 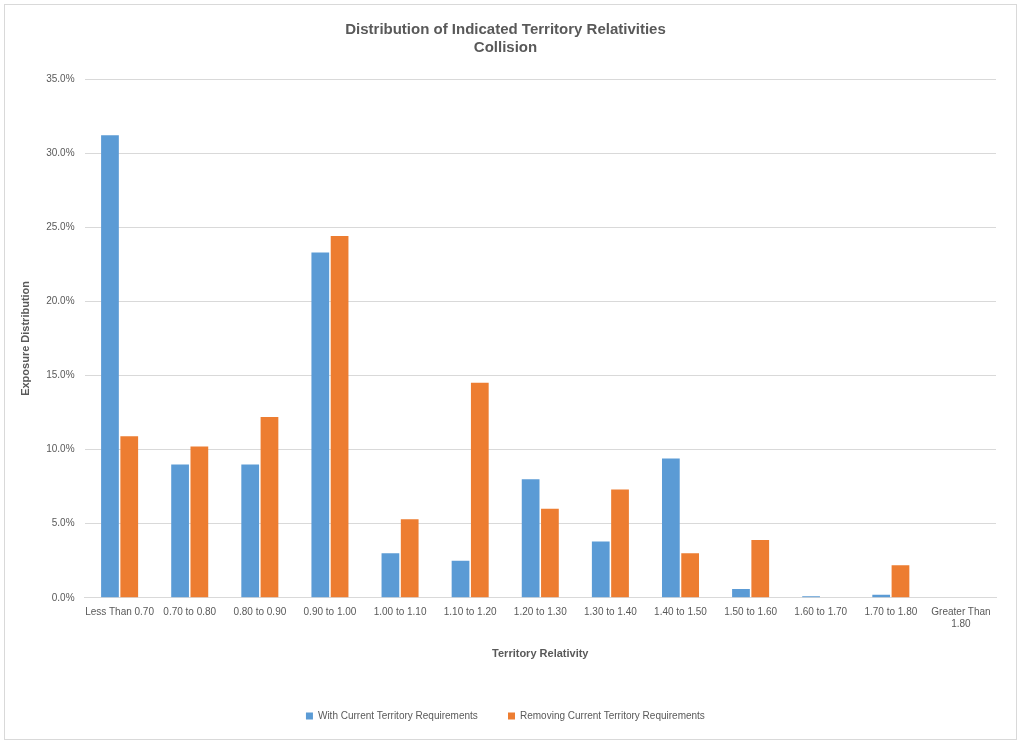 I want to click on x-tick-label: Less Than 0.70, so click(x=120, y=611).